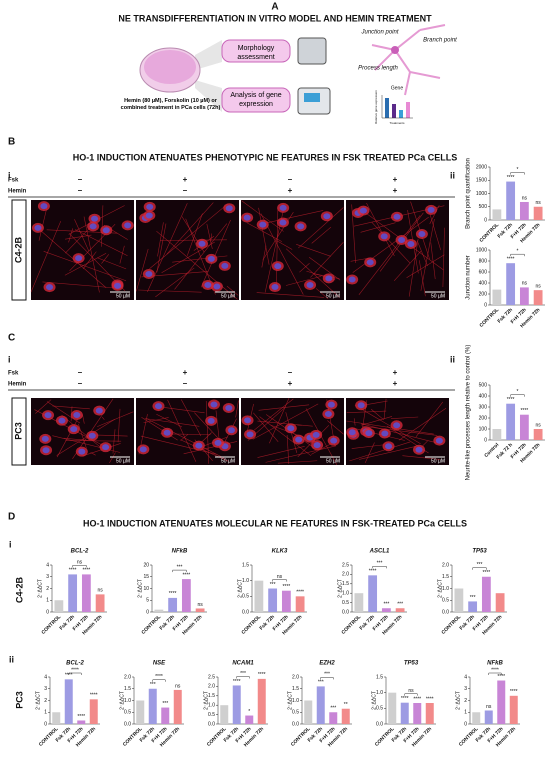 This screenshot has height=771, width=550. Describe the element at coordinates (11, 338) in the screenshot. I see `panel-letter: C` at that location.